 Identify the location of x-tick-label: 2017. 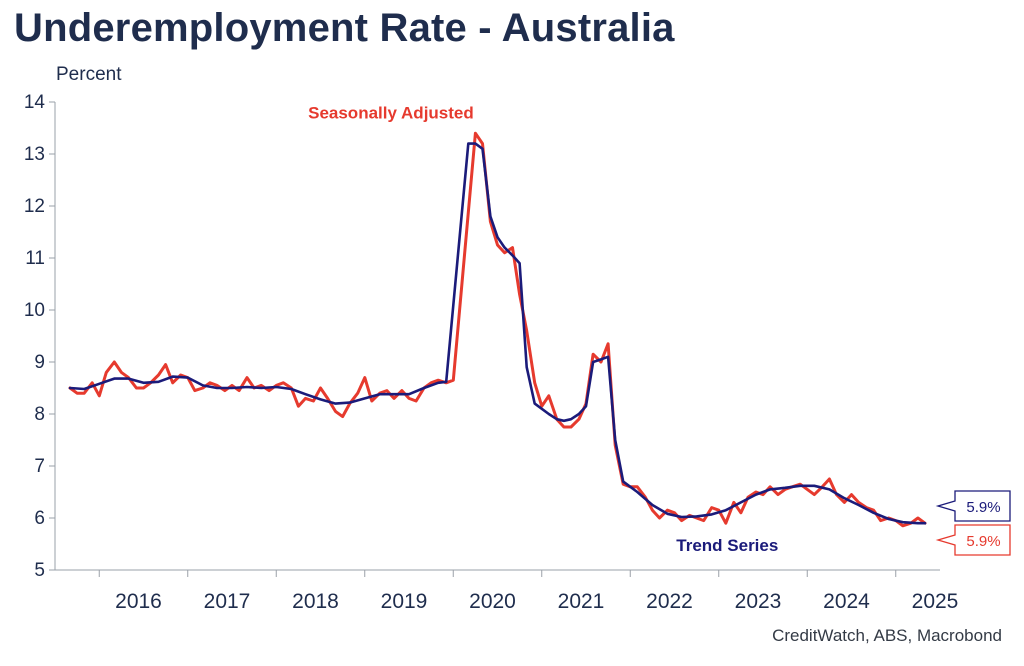
(227, 601).